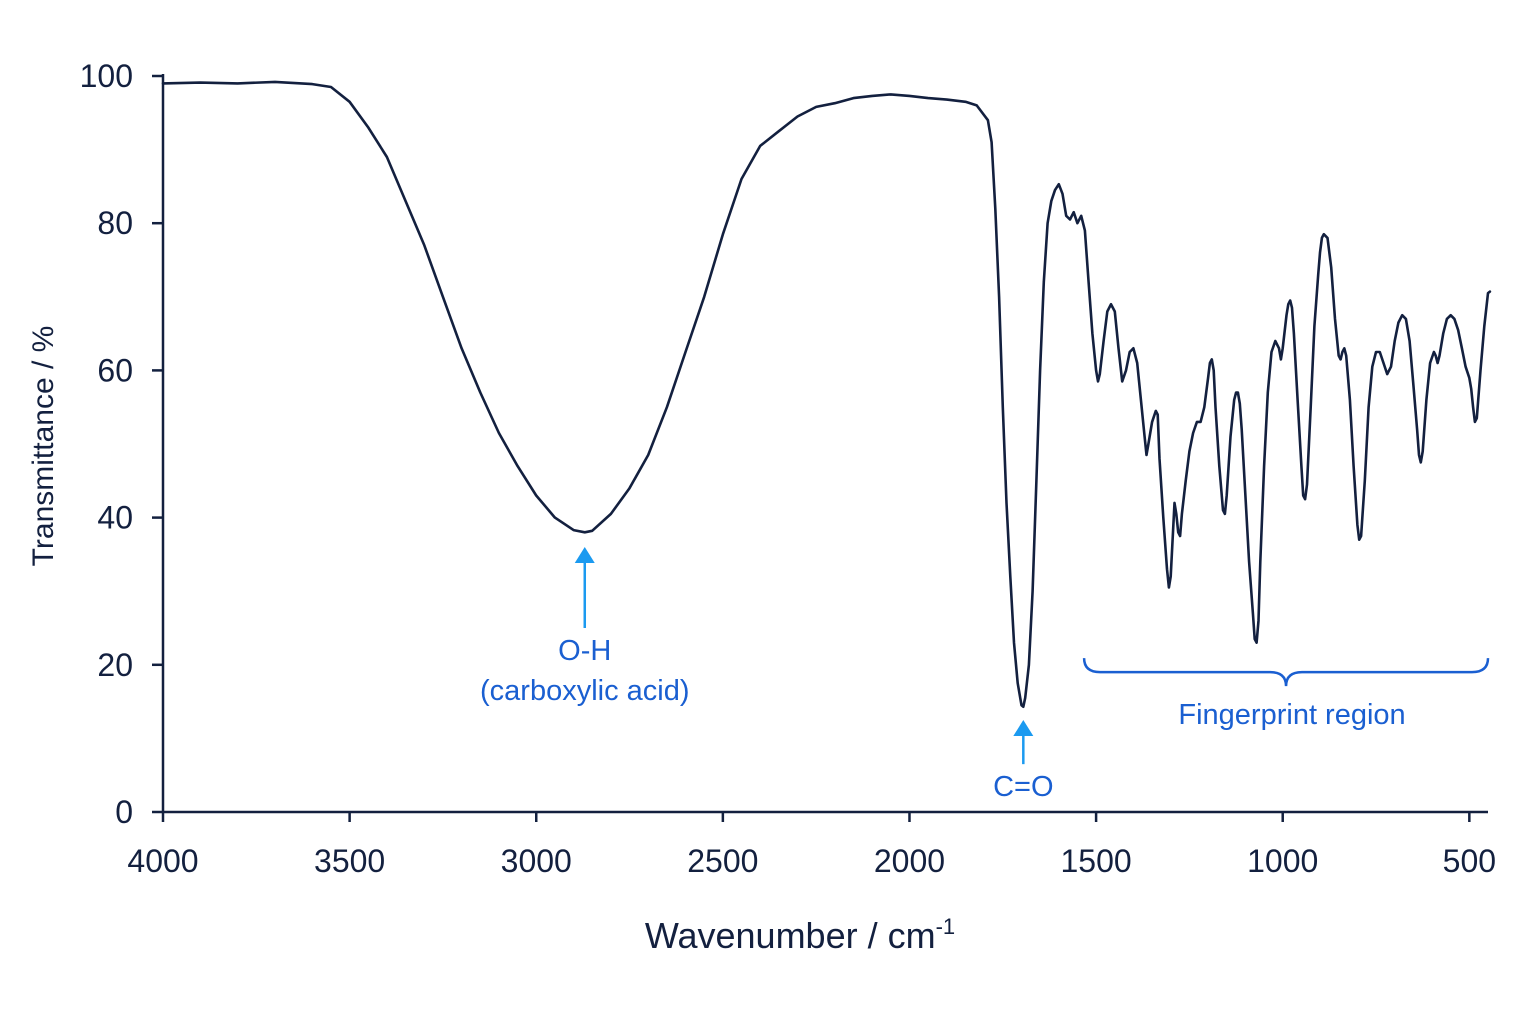 The height and width of the screenshot is (1024, 1536). What do you see at coordinates (43, 446) in the screenshot?
I see `y-axis-label: Transmittance / %` at bounding box center [43, 446].